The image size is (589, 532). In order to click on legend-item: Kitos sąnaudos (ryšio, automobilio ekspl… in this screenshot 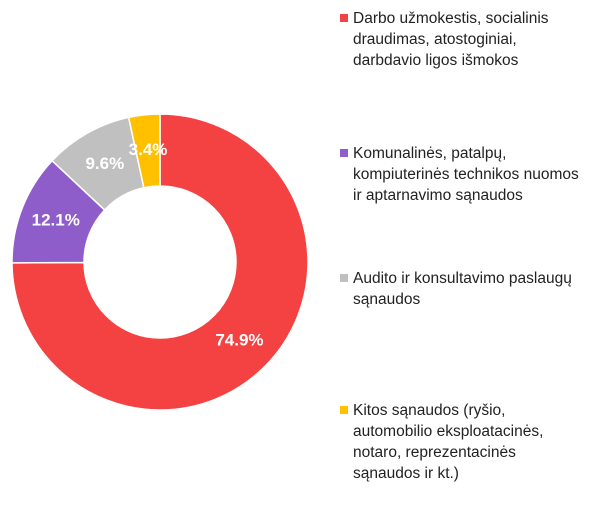, I will do `click(460, 442)`.